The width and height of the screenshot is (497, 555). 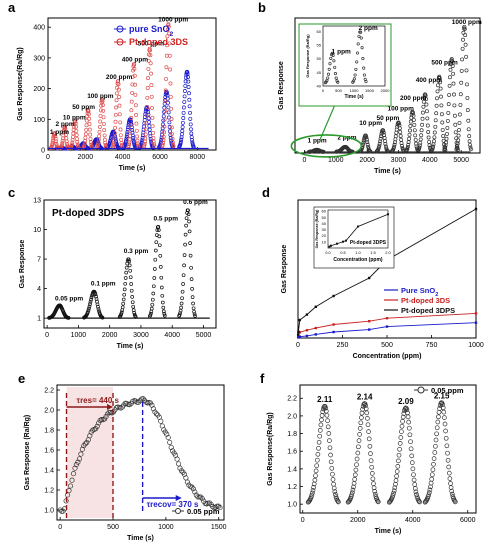 I want to click on y-tick-label: 300, so click(x=39, y=58).